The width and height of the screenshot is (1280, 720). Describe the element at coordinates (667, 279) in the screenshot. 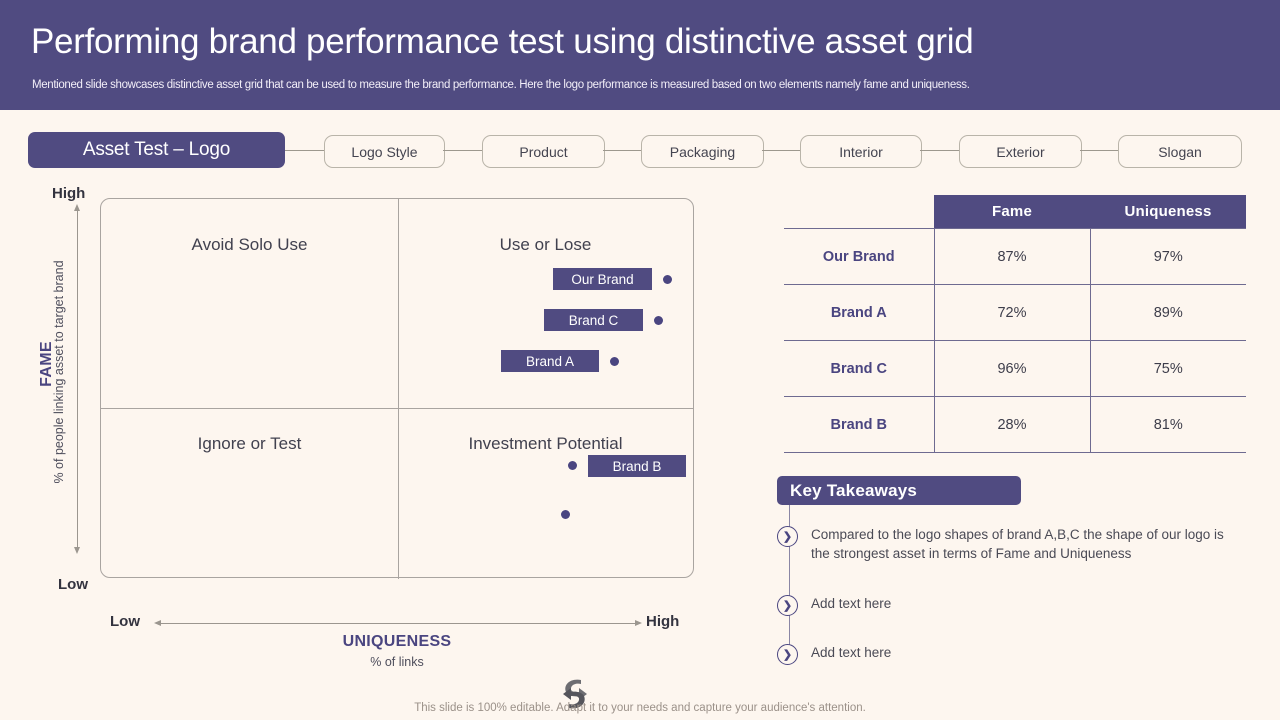

I see `data-point-marker-our-brand` at that location.